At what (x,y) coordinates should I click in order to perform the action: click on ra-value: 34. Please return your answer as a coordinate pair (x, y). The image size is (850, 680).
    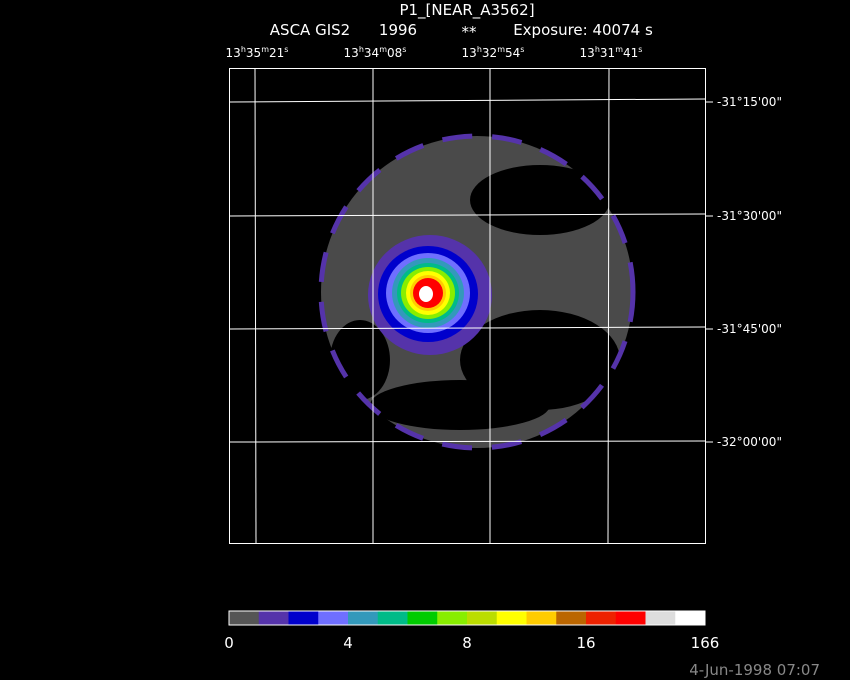
    Looking at the image, I should click on (371, 53).